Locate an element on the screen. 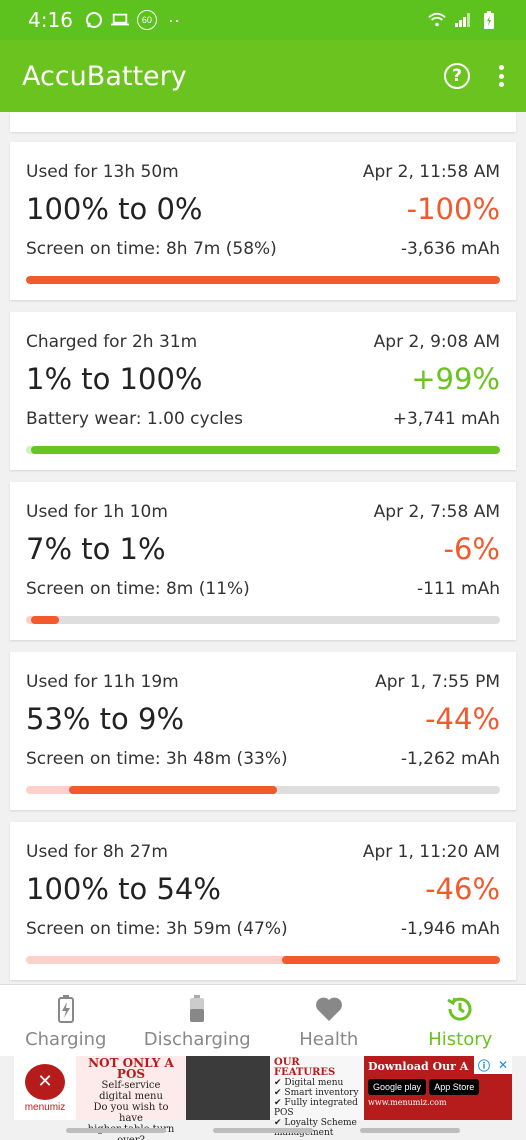 The height and width of the screenshot is (1140, 526). ad-pos-sub: digital menu is located at coordinates (131, 1096).